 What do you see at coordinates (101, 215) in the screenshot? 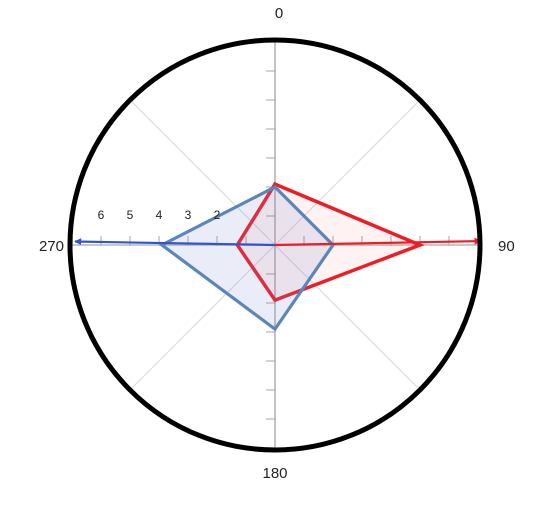
I see `radial-tick-label-6: 6` at bounding box center [101, 215].